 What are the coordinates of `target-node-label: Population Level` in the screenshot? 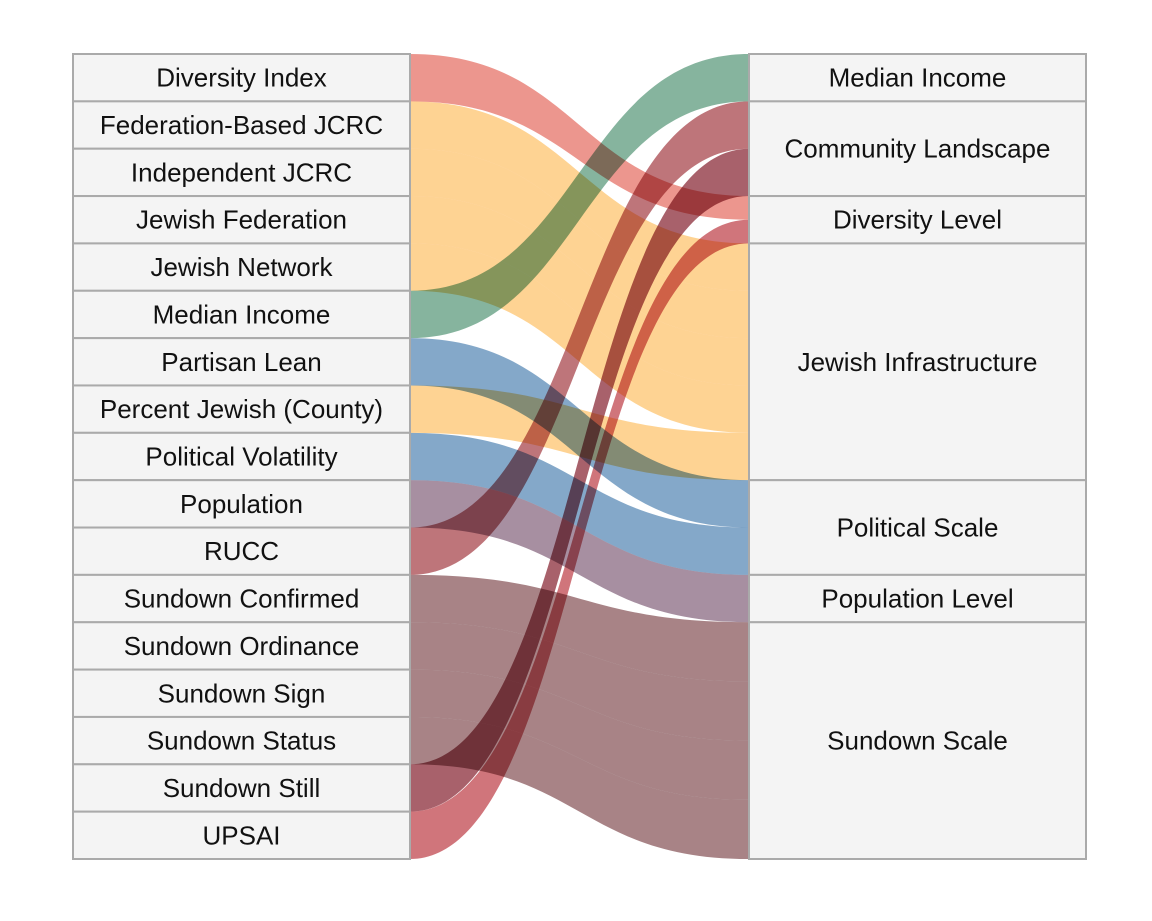 It's located at (917, 599).